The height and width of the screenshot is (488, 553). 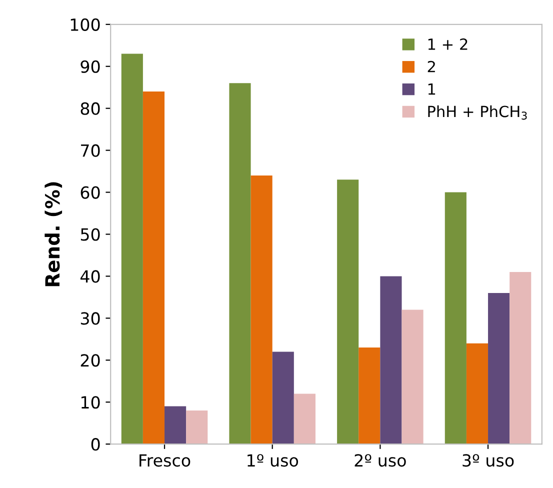 What do you see at coordinates (90, 108) in the screenshot?
I see `y-tick-label: 80` at bounding box center [90, 108].